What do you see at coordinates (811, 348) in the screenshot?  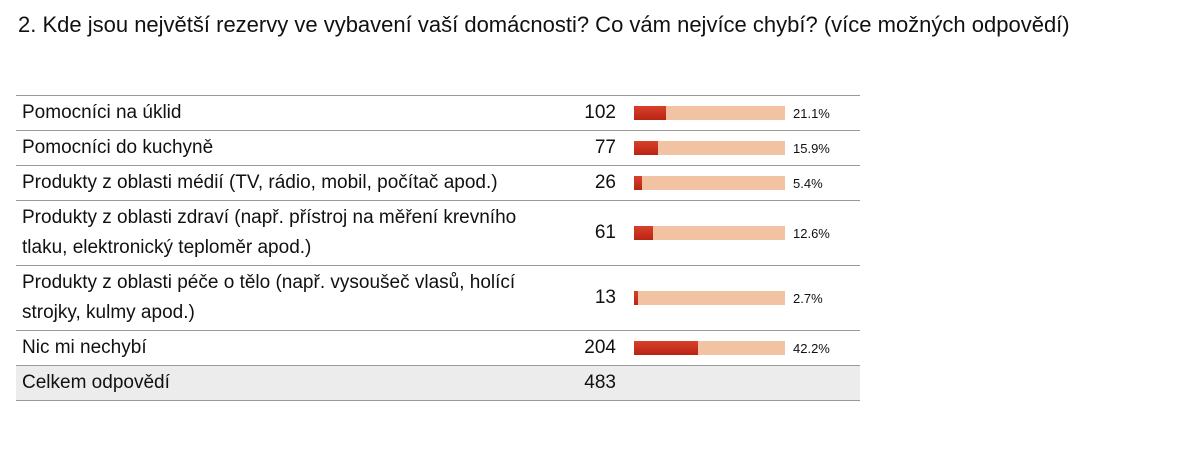 I see `percent-label: 42.2%` at bounding box center [811, 348].